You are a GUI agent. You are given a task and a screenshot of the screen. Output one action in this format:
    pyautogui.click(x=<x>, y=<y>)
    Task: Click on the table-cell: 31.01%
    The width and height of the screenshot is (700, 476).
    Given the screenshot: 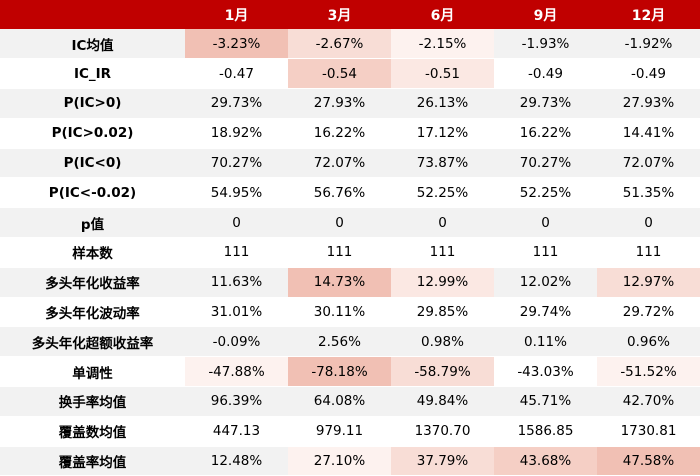 What is the action you would take?
    pyautogui.click(x=236, y=312)
    